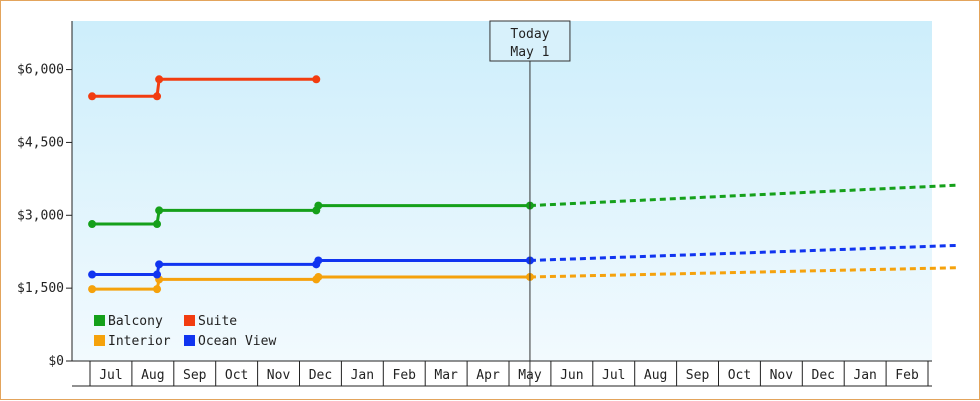 The height and width of the screenshot is (401, 980). Describe the element at coordinates (40, 288) in the screenshot. I see `y-tick-label: $1,500` at that location.